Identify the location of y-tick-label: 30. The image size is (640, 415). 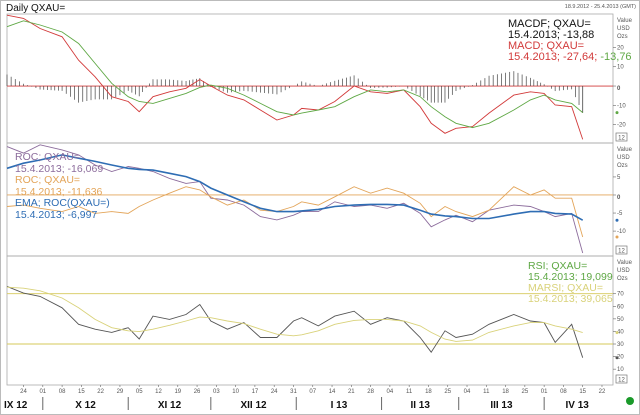
(620, 345).